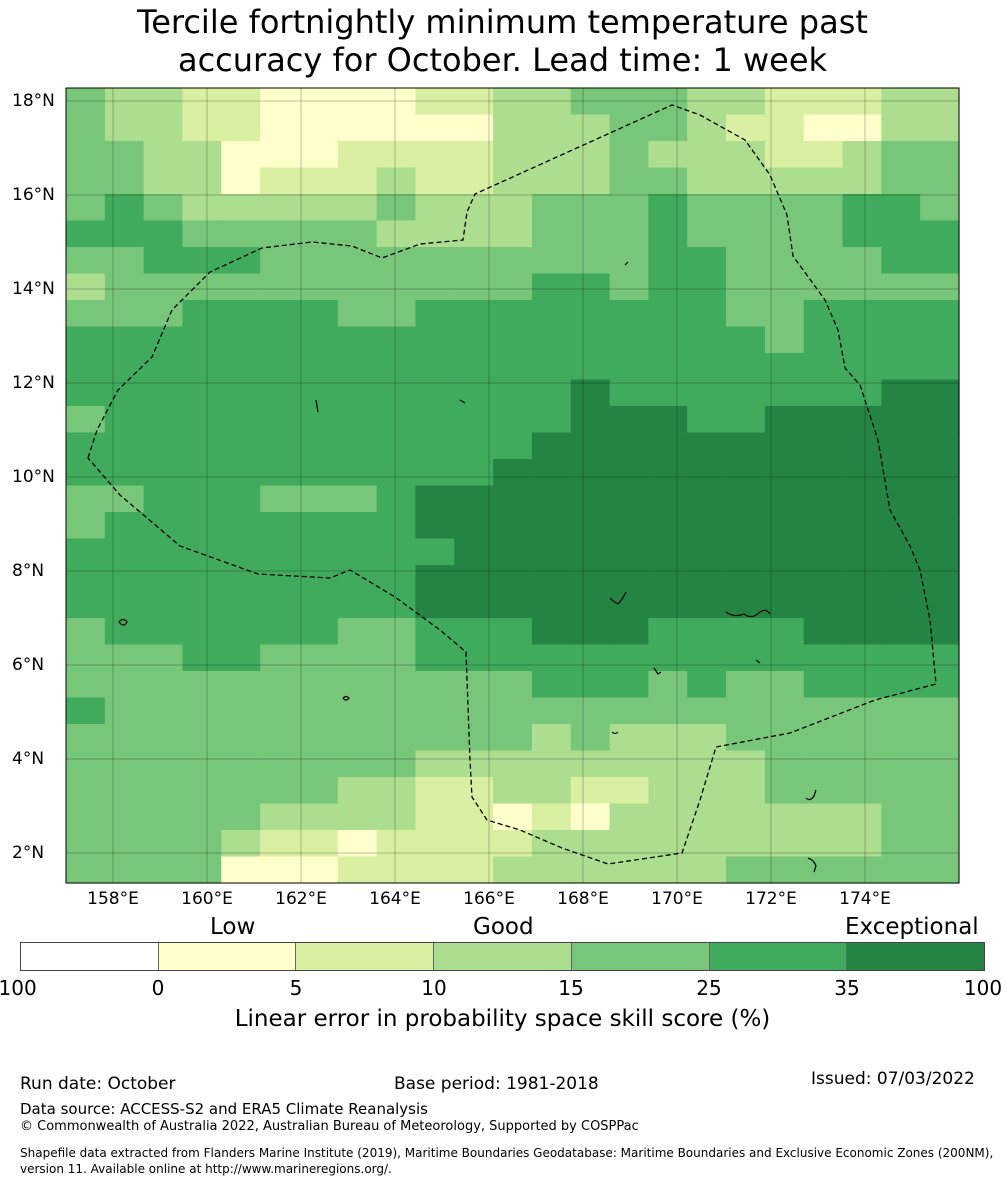 This screenshot has width=1005, height=1185. I want to click on legend-category-low: Low, so click(233, 927).